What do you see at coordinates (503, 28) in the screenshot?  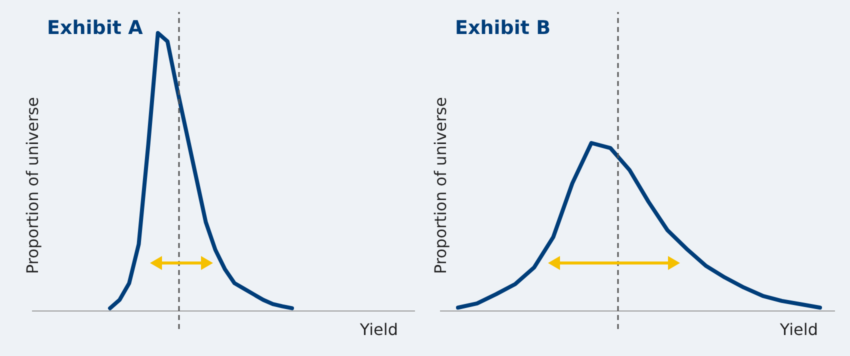 I see `chart-title: Exhibit B` at bounding box center [503, 28].